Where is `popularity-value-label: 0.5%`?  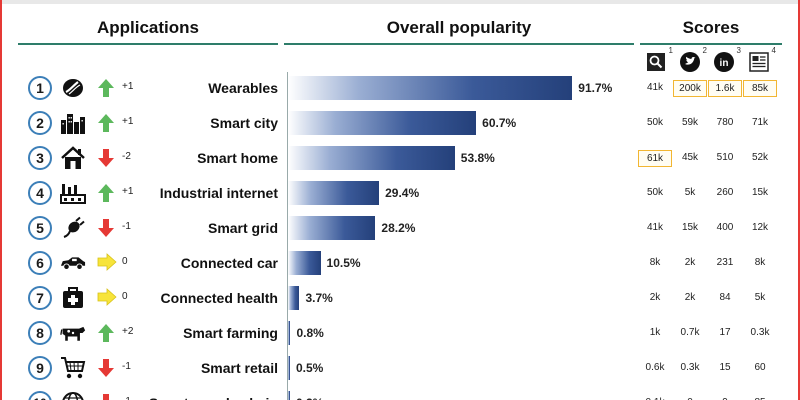
popularity-value-label: 0.5% is located at coordinates (310, 368).